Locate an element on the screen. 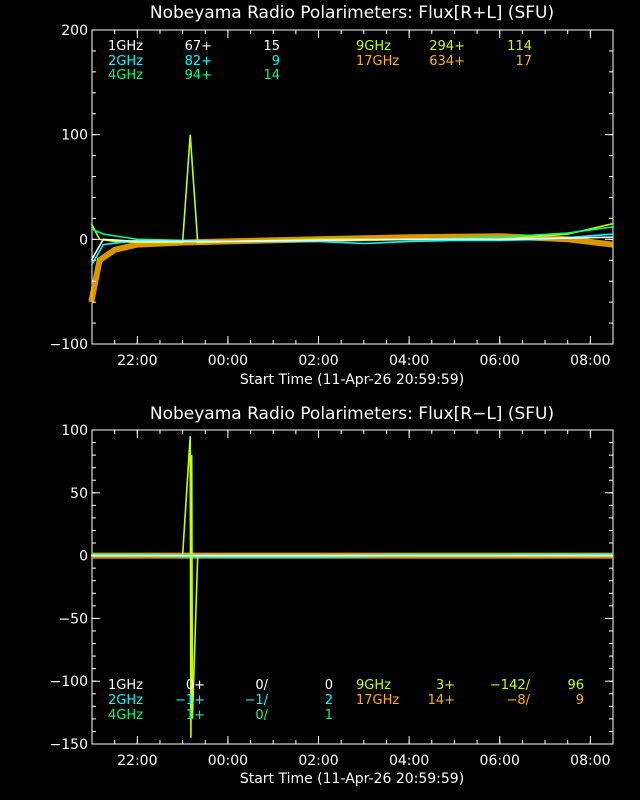  legend-value: 294+ is located at coordinates (447, 46).